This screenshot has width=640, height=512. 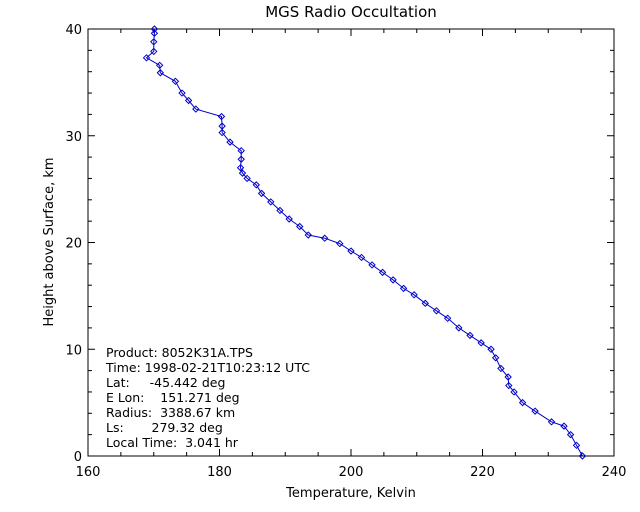 I want to click on y-tick-label: 20, so click(x=73, y=244).